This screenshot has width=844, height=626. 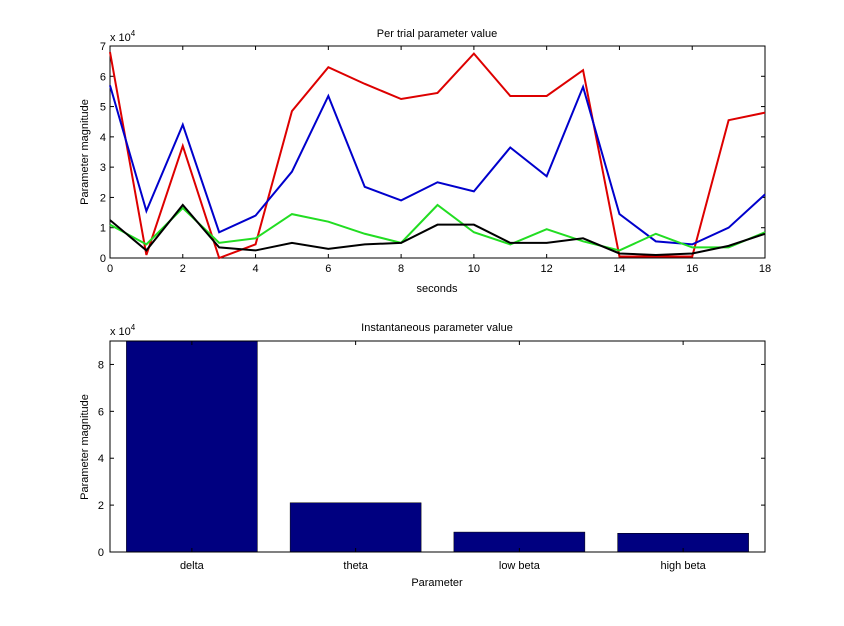 I want to click on x-tick-label: low beta, so click(x=520, y=566).